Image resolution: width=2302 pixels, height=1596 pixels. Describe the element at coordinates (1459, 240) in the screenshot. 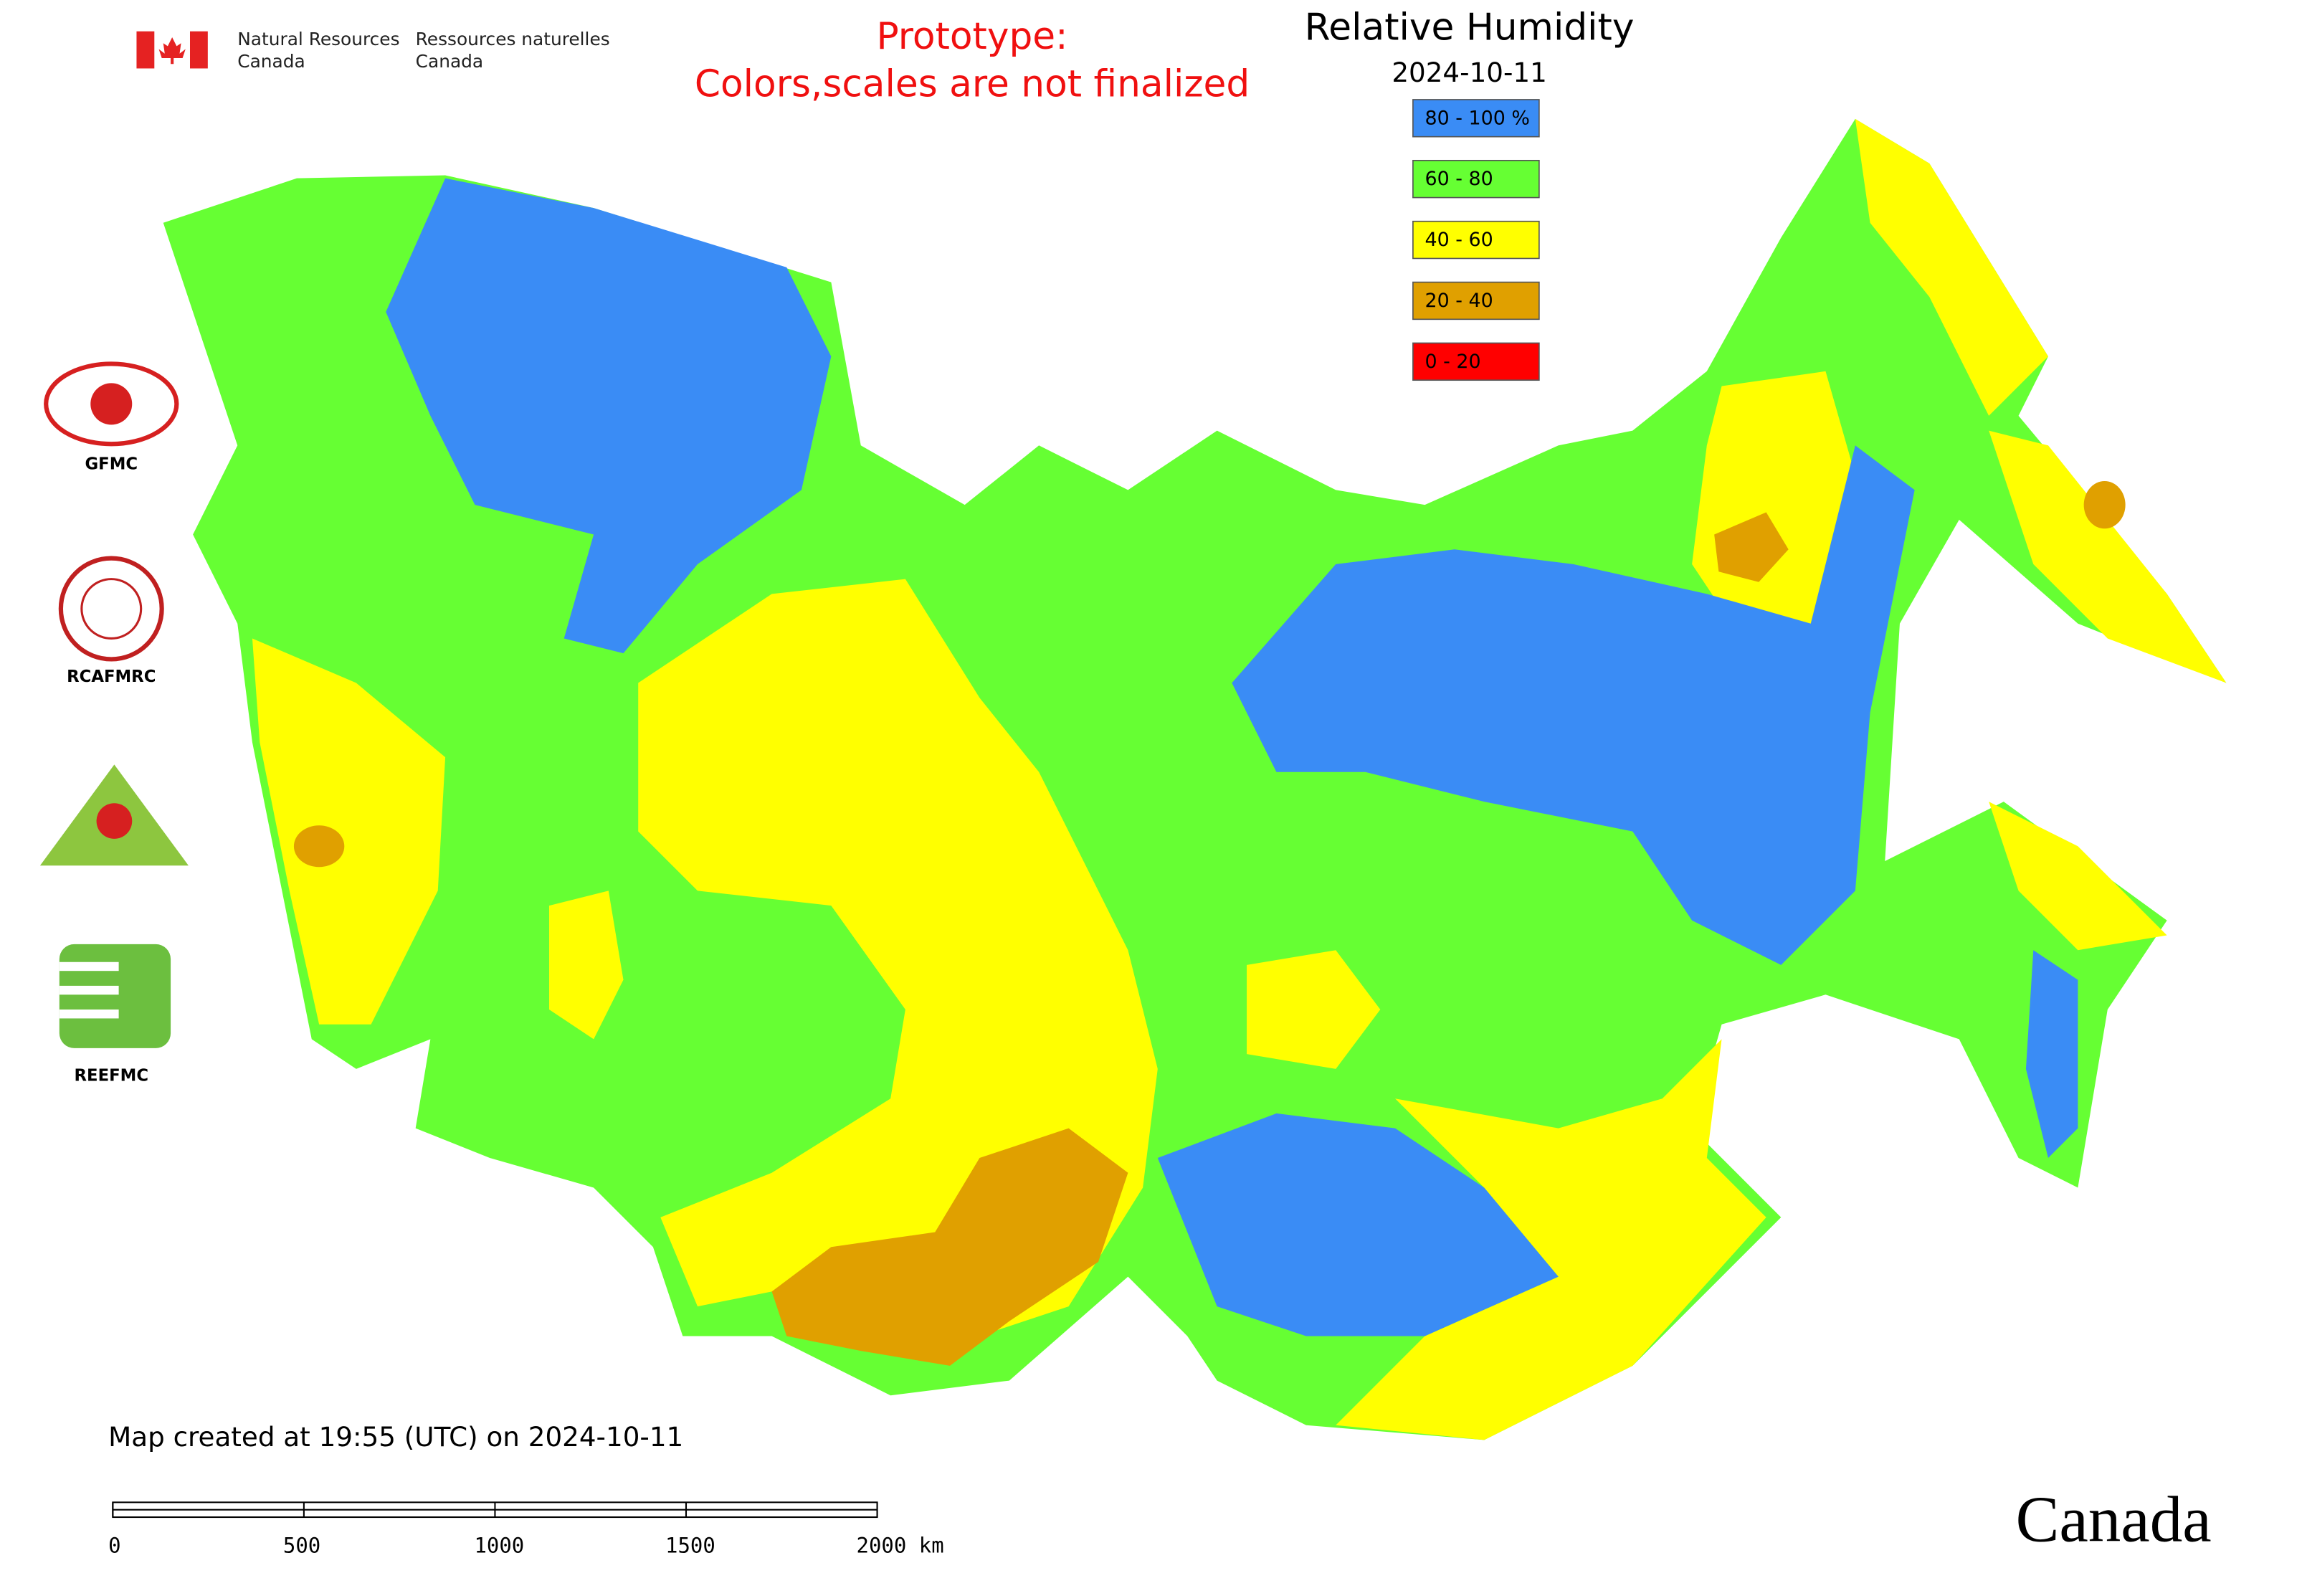

I see `legend-label: 40 - 60` at that location.